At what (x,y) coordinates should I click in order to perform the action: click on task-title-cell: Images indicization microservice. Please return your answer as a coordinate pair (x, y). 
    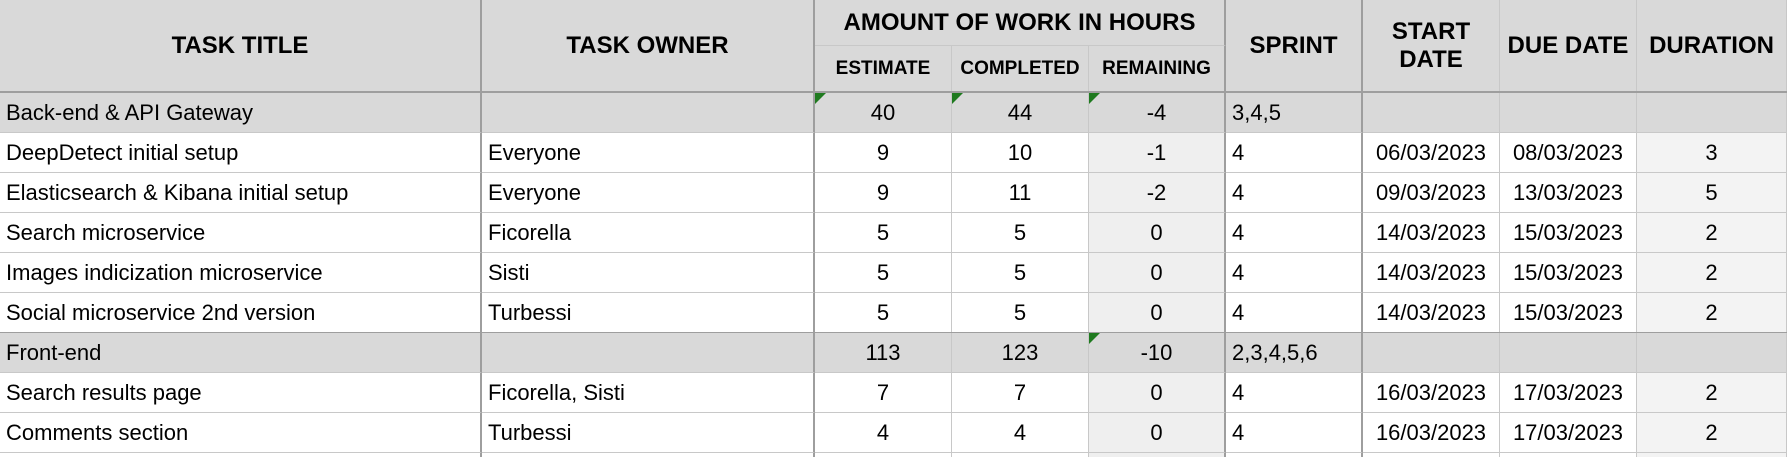
    Looking at the image, I should click on (241, 273).